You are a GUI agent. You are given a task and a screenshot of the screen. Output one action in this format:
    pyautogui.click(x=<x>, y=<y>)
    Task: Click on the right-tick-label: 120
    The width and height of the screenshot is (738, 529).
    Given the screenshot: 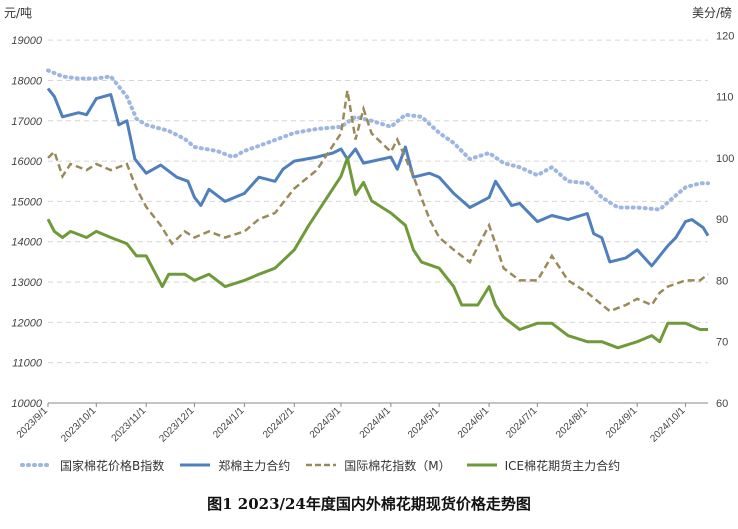 What is the action you would take?
    pyautogui.click(x=725, y=36)
    